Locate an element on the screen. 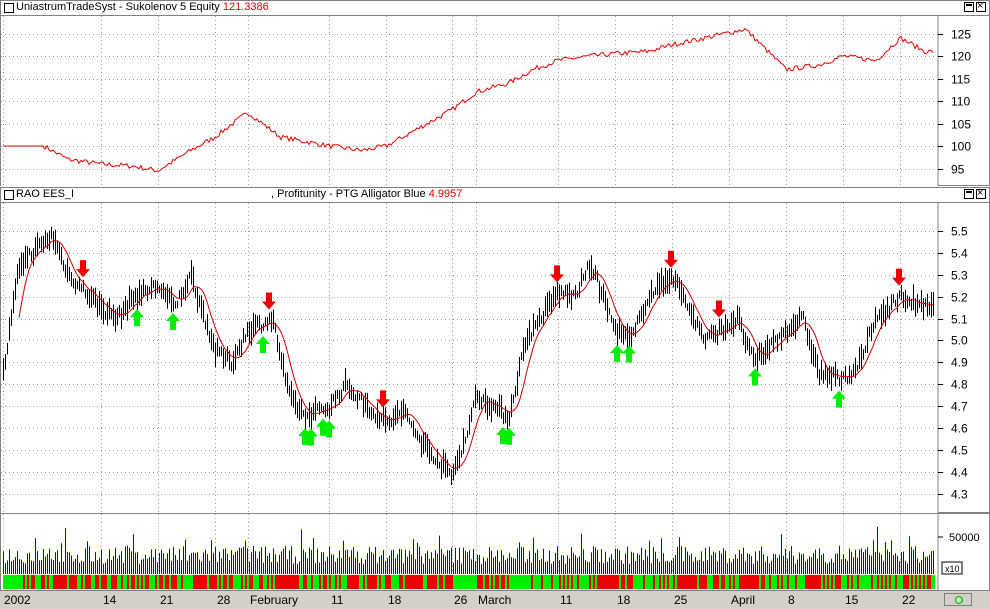 The width and height of the screenshot is (990, 609). price-value-label: 4.9957 is located at coordinates (445, 194).